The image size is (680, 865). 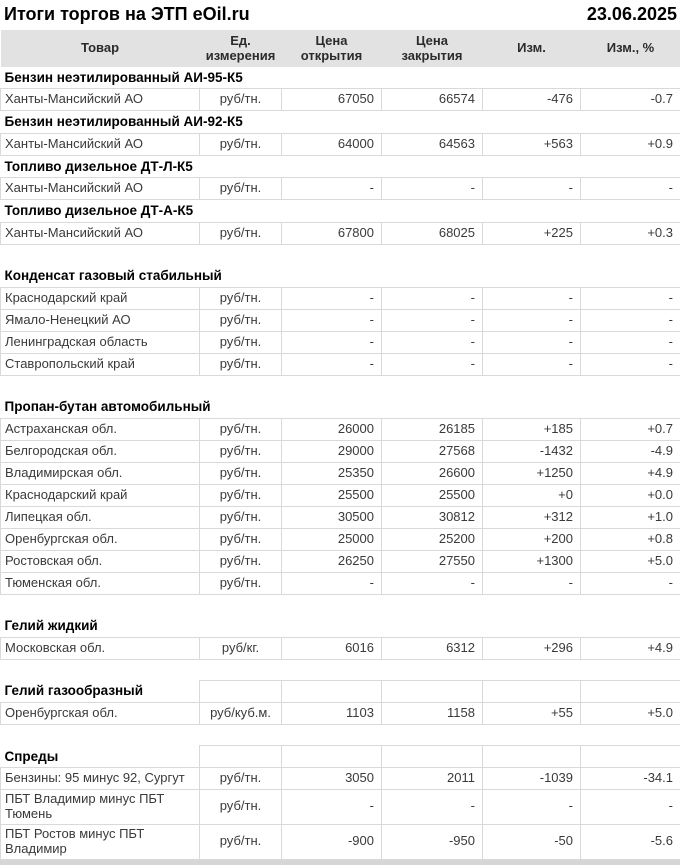 What do you see at coordinates (532, 495) in the screenshot?
I see `change-cell: +0` at bounding box center [532, 495].